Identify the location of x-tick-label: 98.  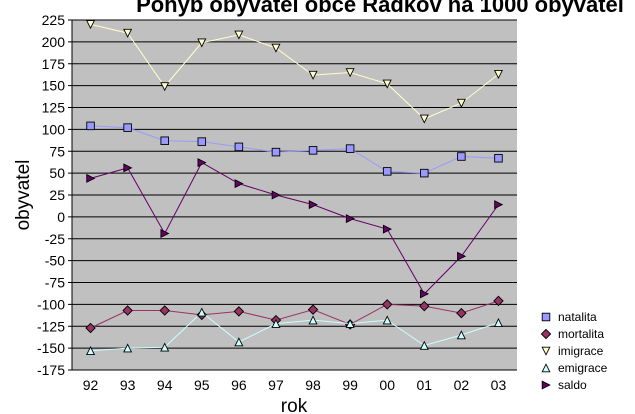
(313, 385).